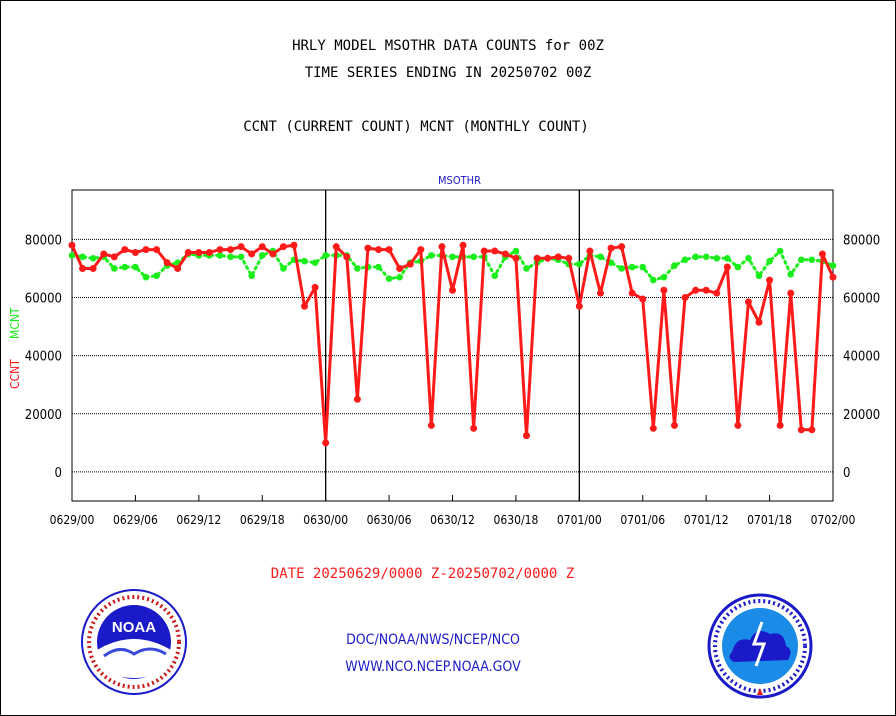 This screenshot has width=896, height=716. What do you see at coordinates (769, 520) in the screenshot?
I see `x-tick-label: 0701/18` at bounding box center [769, 520].